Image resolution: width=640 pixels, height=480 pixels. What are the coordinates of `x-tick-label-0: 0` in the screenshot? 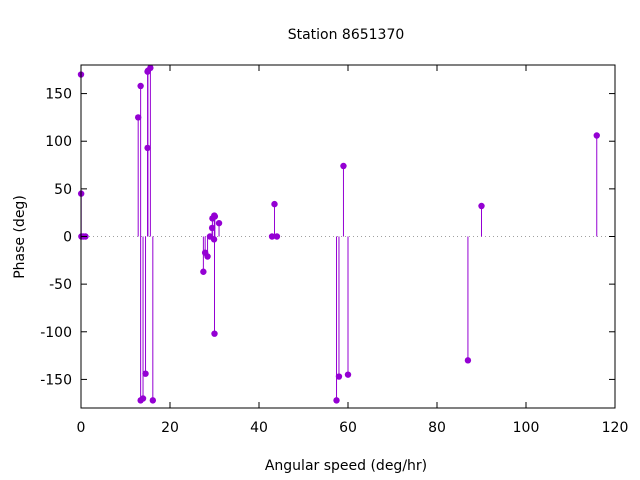 It's located at (81, 428).